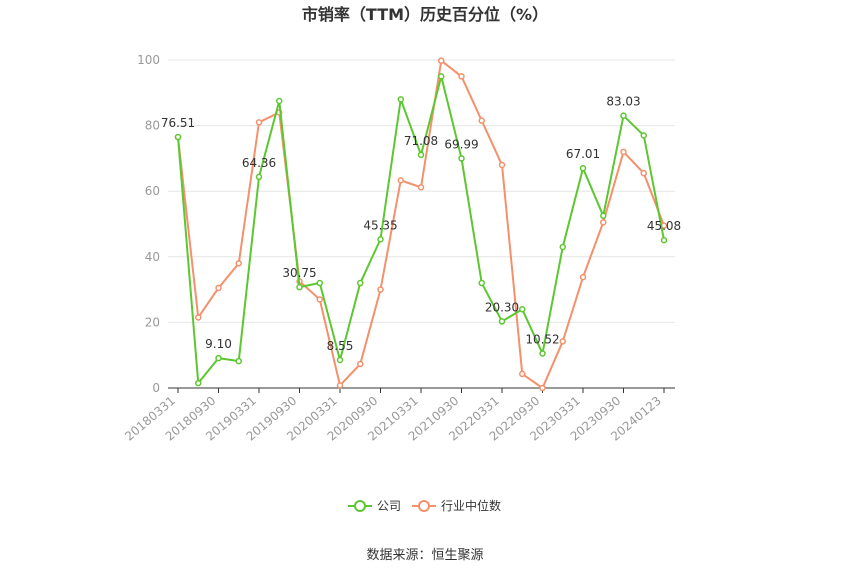  I want to click on data-label: 69.99, so click(461, 144).